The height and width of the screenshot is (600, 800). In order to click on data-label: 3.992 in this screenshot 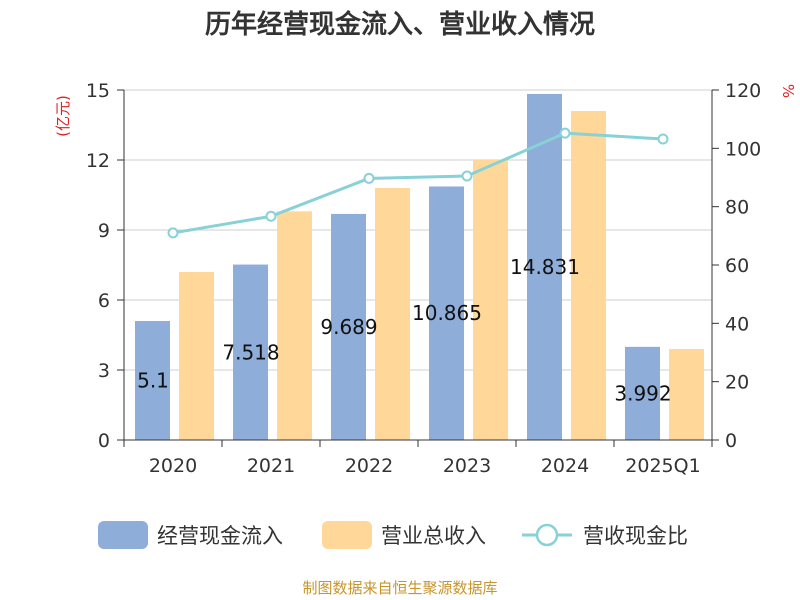, I will do `click(642, 393)`.